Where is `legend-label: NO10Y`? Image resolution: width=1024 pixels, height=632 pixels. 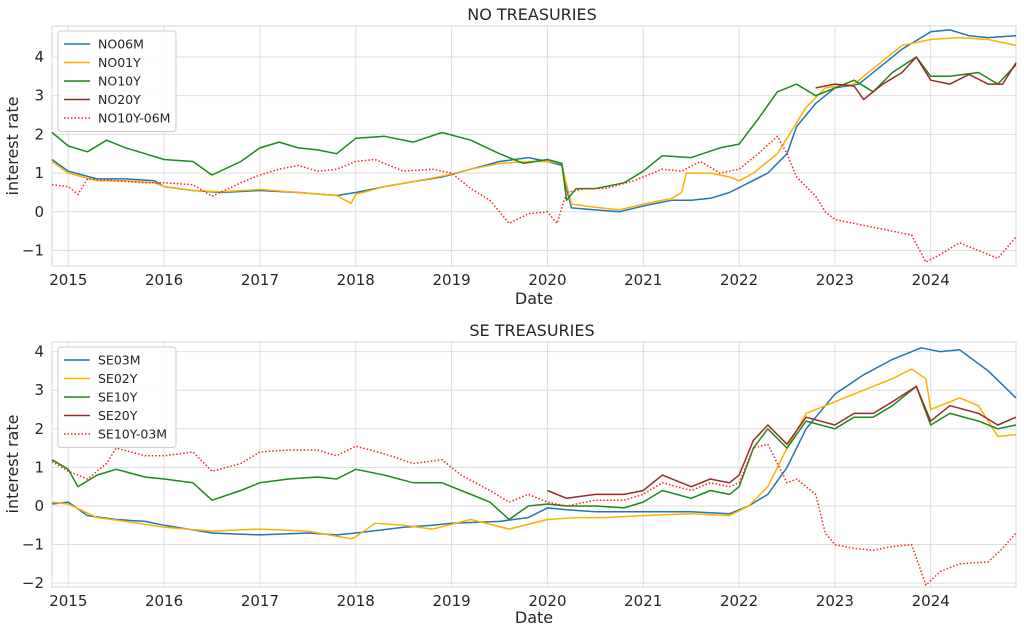
legend-label: NO10Y is located at coordinates (119, 81).